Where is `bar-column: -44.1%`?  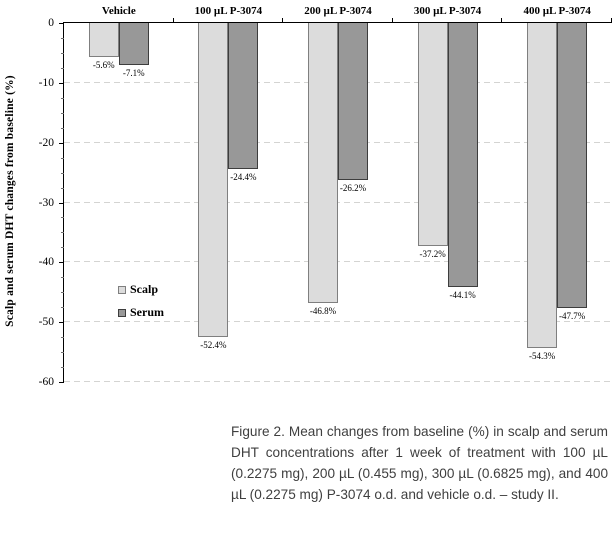
bar-column: -44.1% is located at coordinates (462, 161).